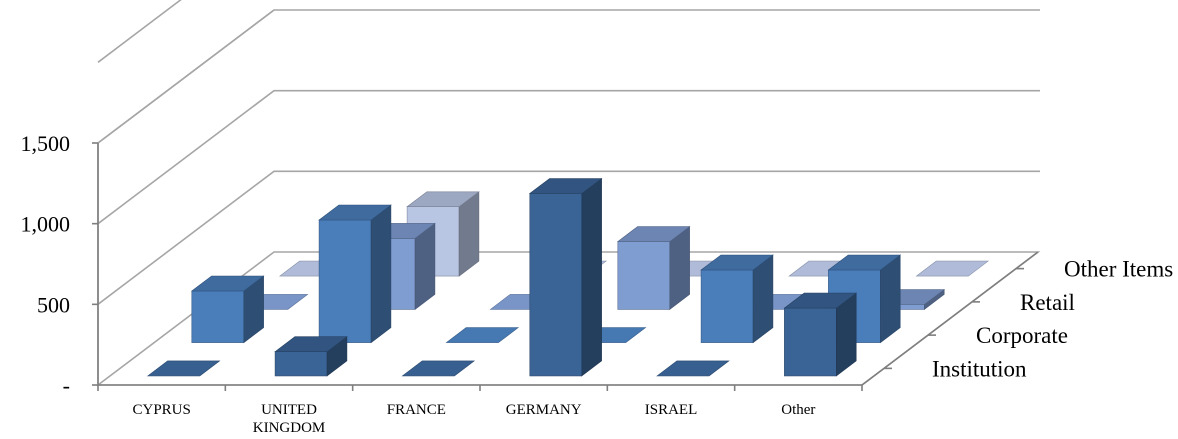 The height and width of the screenshot is (439, 1178). I want to click on series-label: Corporate, so click(1022, 335).